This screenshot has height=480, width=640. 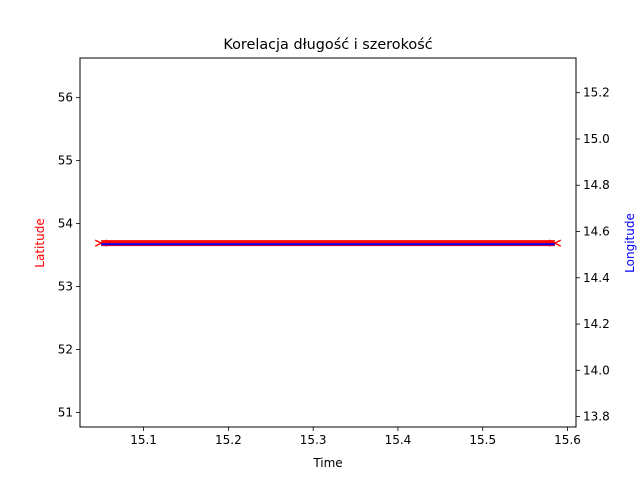 What do you see at coordinates (596, 139) in the screenshot?
I see `right-y-tick-label: 15.0` at bounding box center [596, 139].